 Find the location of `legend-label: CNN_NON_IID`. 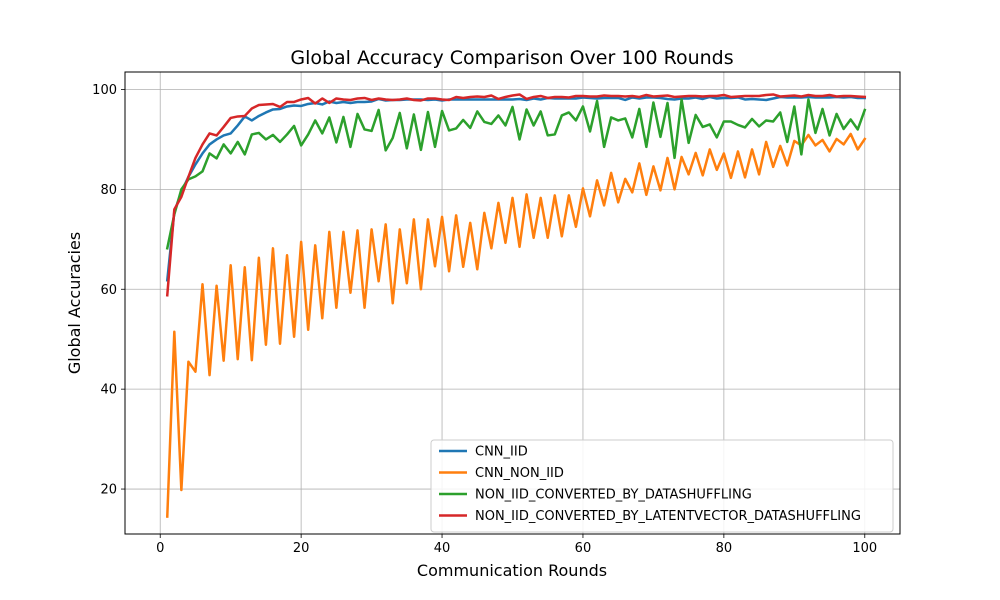

legend-label: CNN_NON_IID is located at coordinates (519, 473).